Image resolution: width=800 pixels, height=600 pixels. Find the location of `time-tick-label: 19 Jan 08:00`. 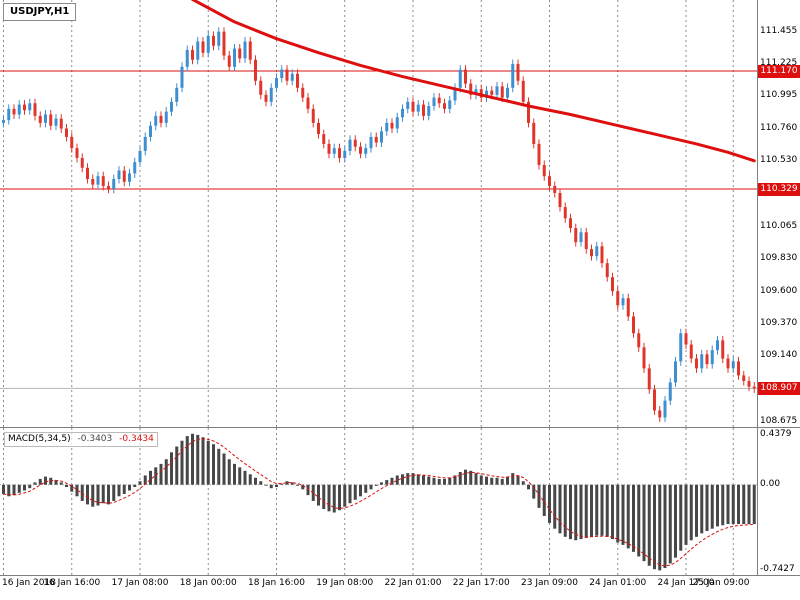

time-tick-label: 19 Jan 08:00 is located at coordinates (345, 583).